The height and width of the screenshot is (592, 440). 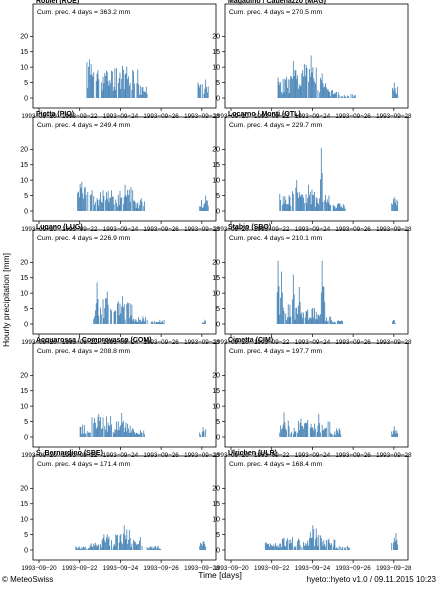 What do you see at coordinates (394, 568) in the screenshot?
I see `x-tick-label: 1993−09−28` at bounding box center [394, 568].